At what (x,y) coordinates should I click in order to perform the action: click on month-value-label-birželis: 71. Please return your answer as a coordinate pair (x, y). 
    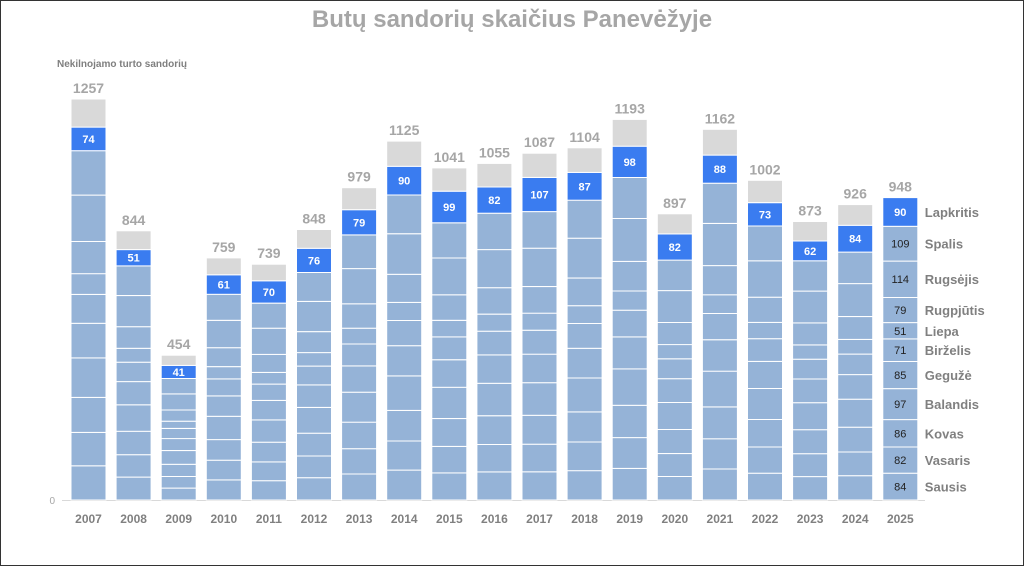
    Looking at the image, I should click on (900, 351).